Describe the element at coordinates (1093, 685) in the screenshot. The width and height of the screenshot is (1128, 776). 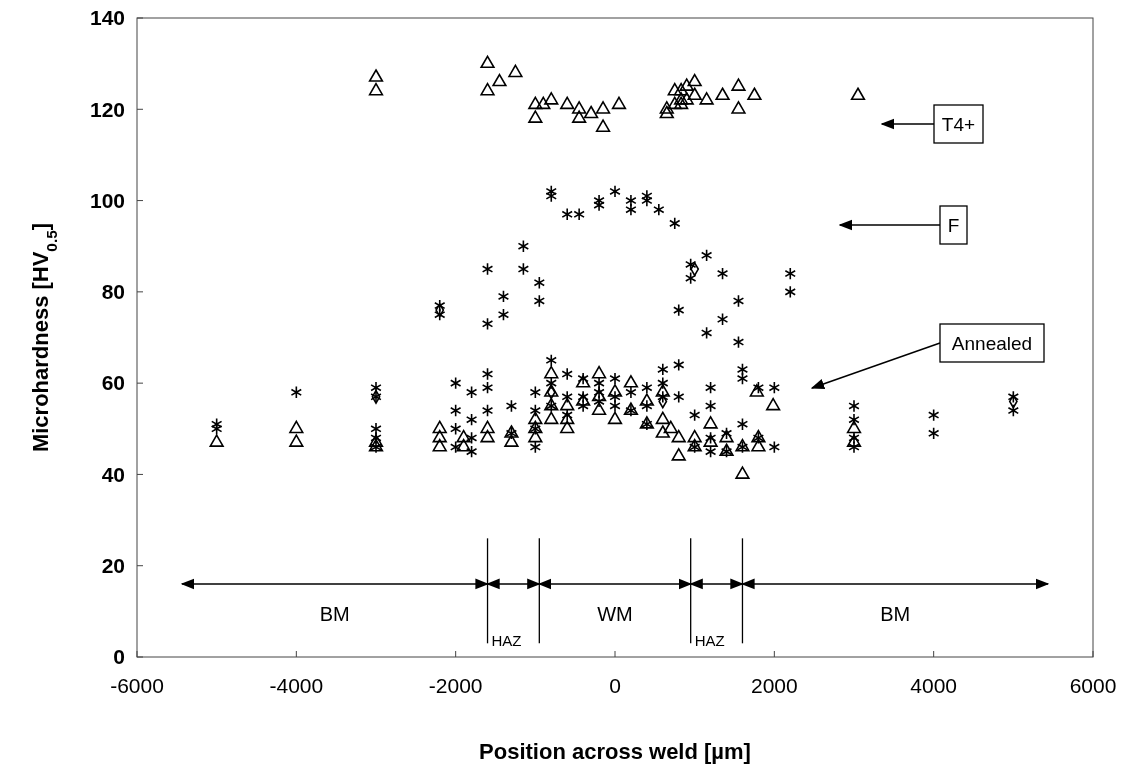
I see `x-tick-label: 6000` at that location.